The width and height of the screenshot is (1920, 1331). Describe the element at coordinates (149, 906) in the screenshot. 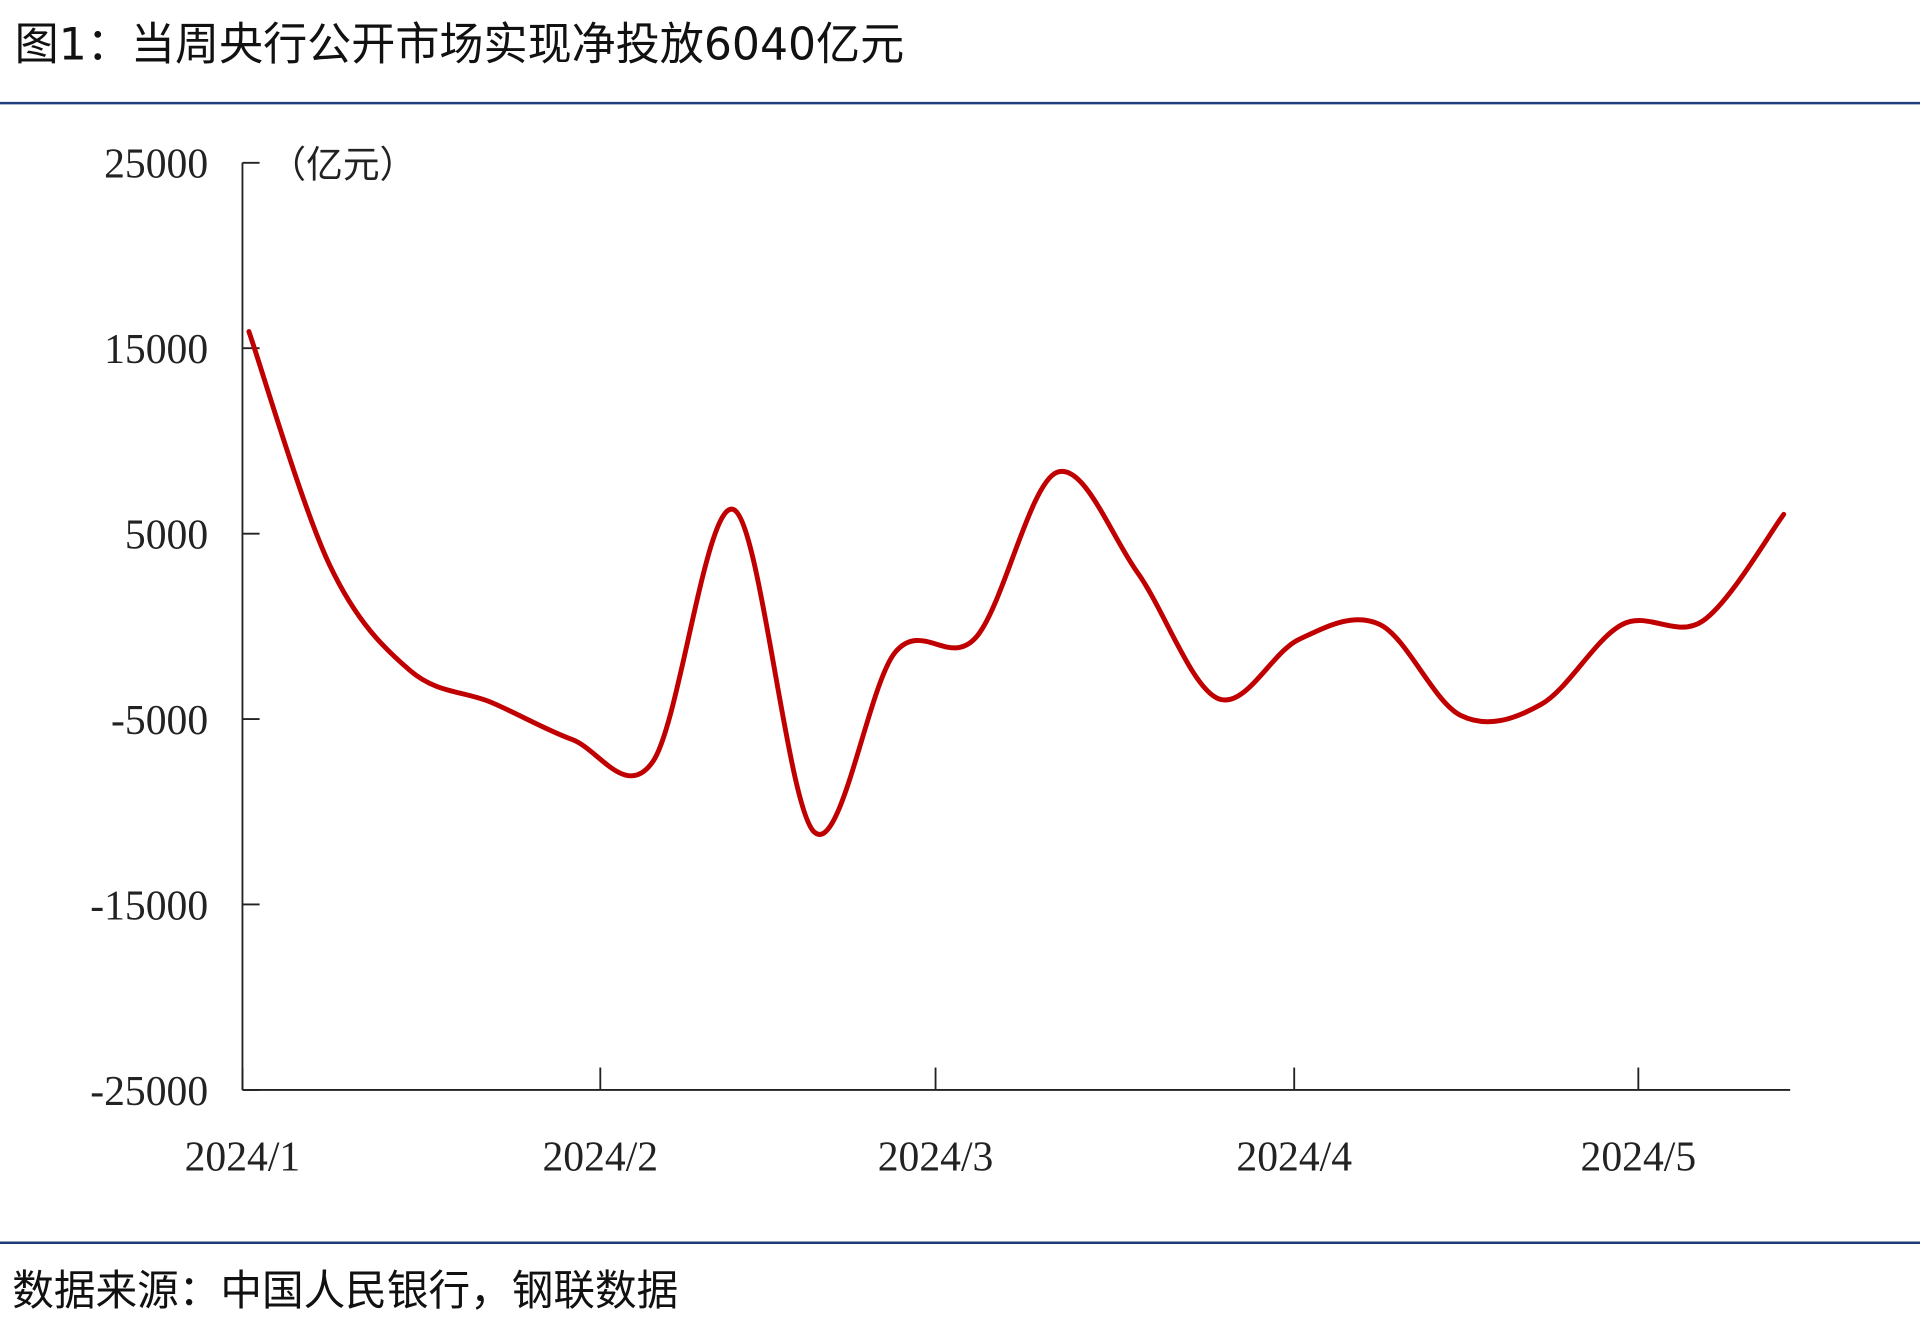

I see `y-tick-label: -15000` at that location.